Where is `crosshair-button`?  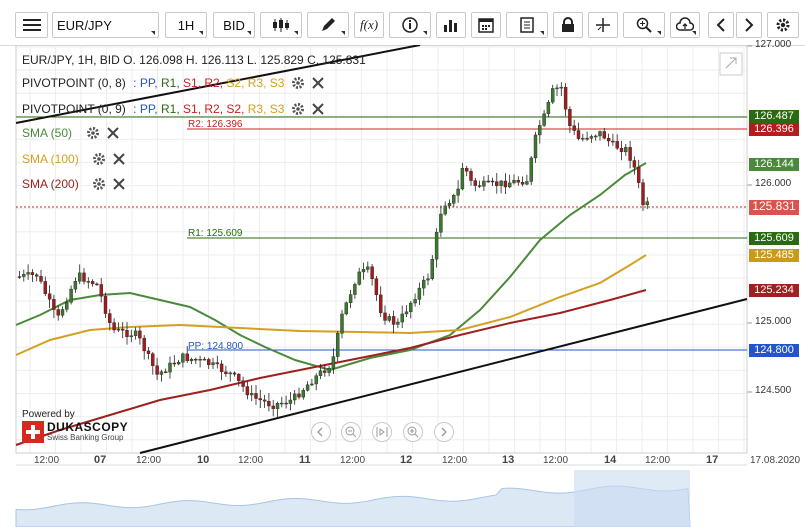 crosshair-button is located at coordinates (603, 25).